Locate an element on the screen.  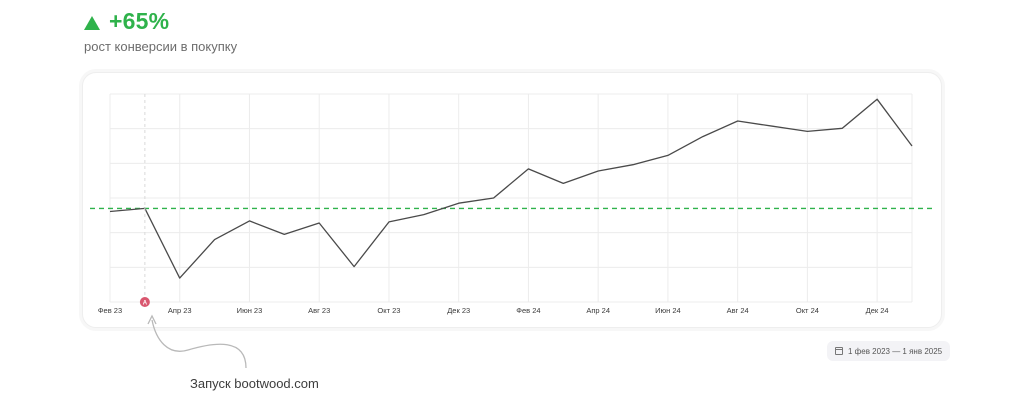
x-tick-label: Апр 24 is located at coordinates (598, 310).